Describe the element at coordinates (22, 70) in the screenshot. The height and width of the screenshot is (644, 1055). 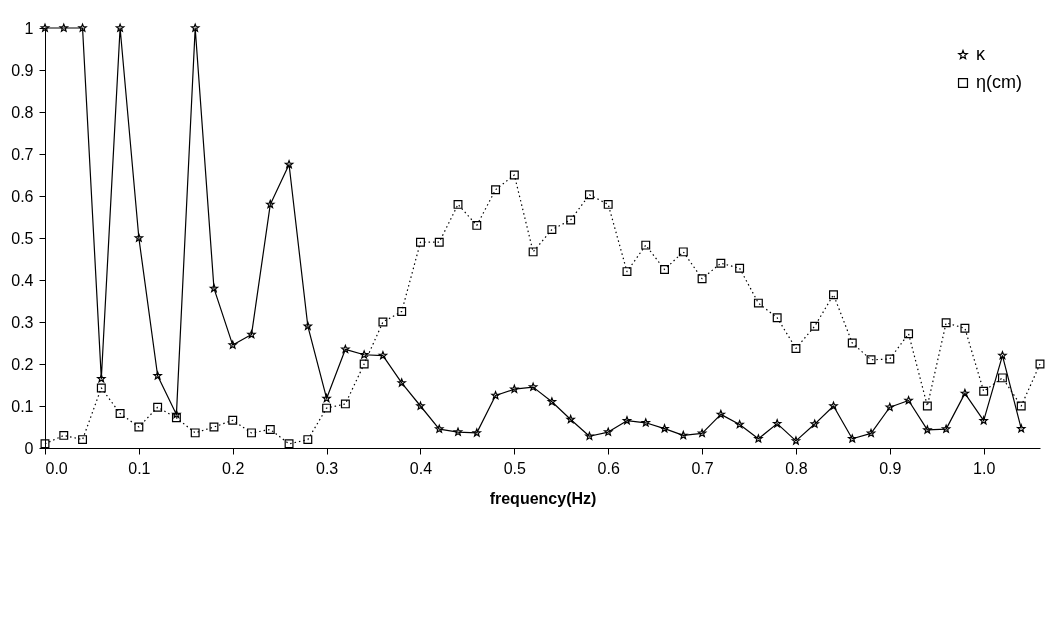
I see `y-tick-label: 0.9` at that location.